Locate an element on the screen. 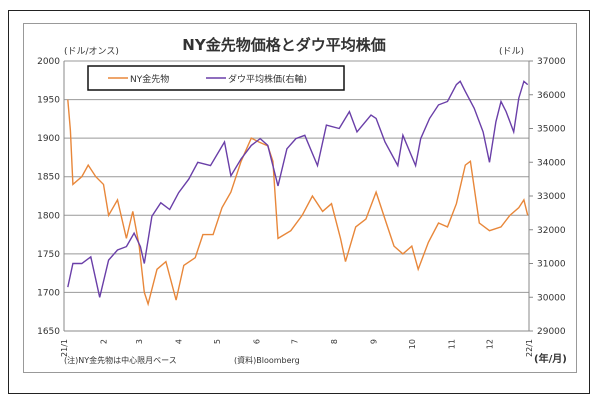 This screenshot has width=600, height=407. y-tick-left: 1950 is located at coordinates (48, 101).